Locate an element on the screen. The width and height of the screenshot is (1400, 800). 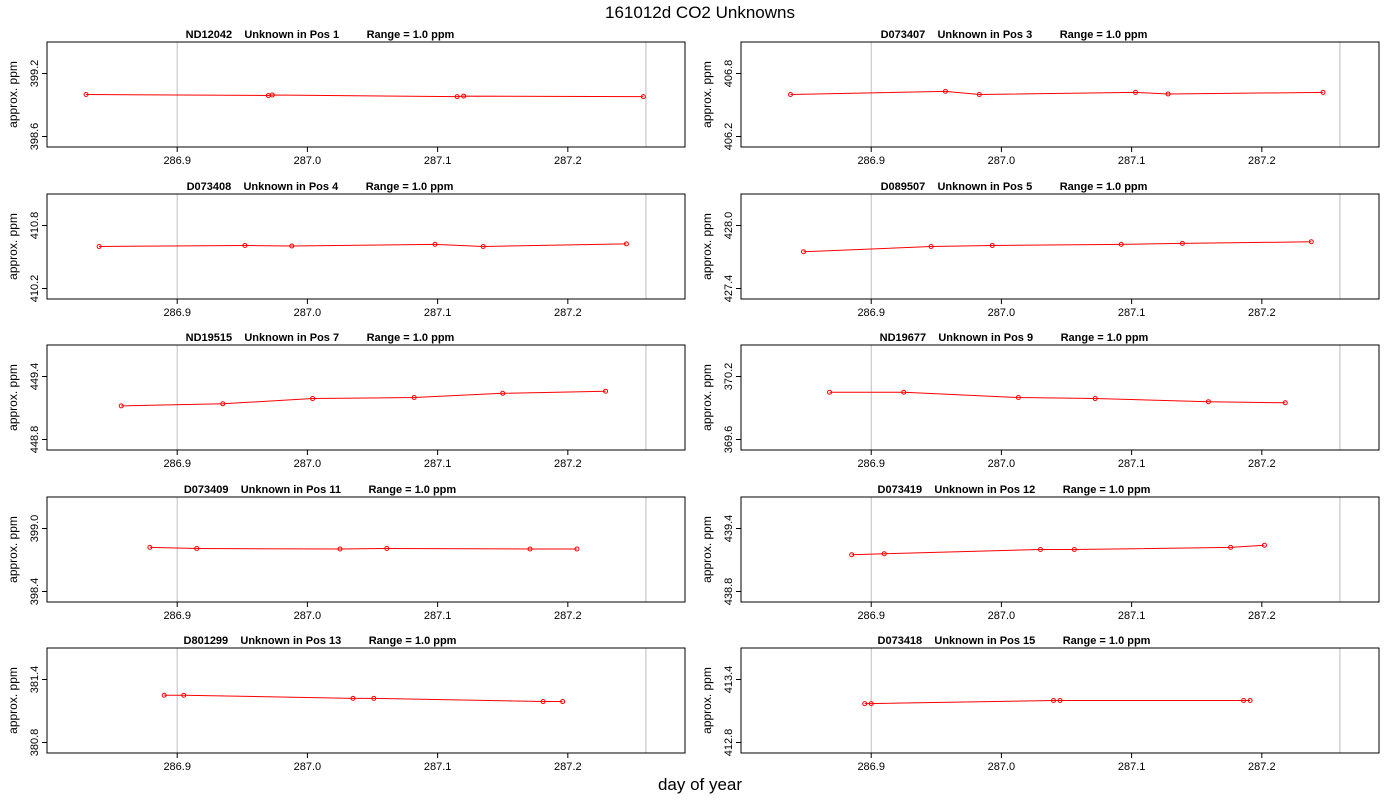
y-tick-label: 406.2 is located at coordinates (729, 137).